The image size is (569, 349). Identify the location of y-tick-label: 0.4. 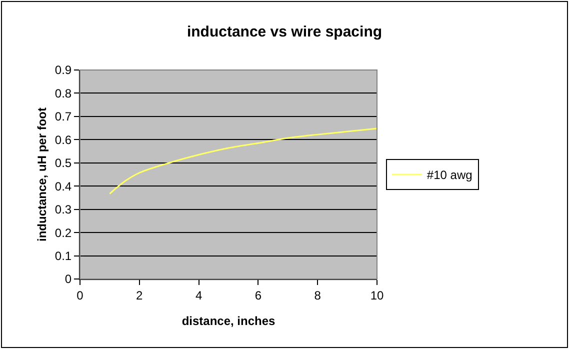
(63, 186).